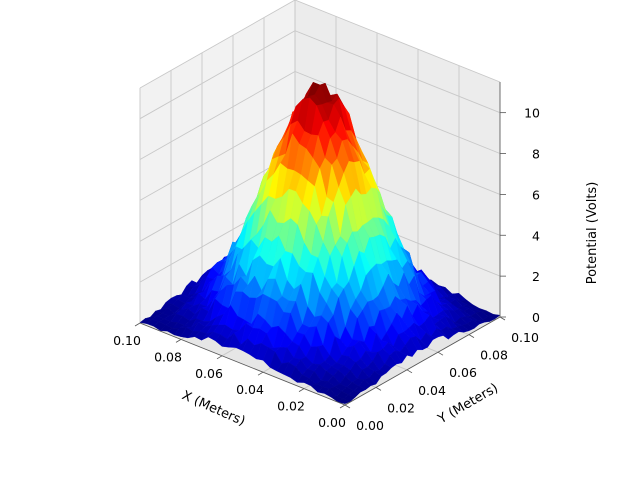 Image resolution: width=640 pixels, height=480 pixels. Describe the element at coordinates (536, 235) in the screenshot. I see `z-tick-label: 4` at that location.